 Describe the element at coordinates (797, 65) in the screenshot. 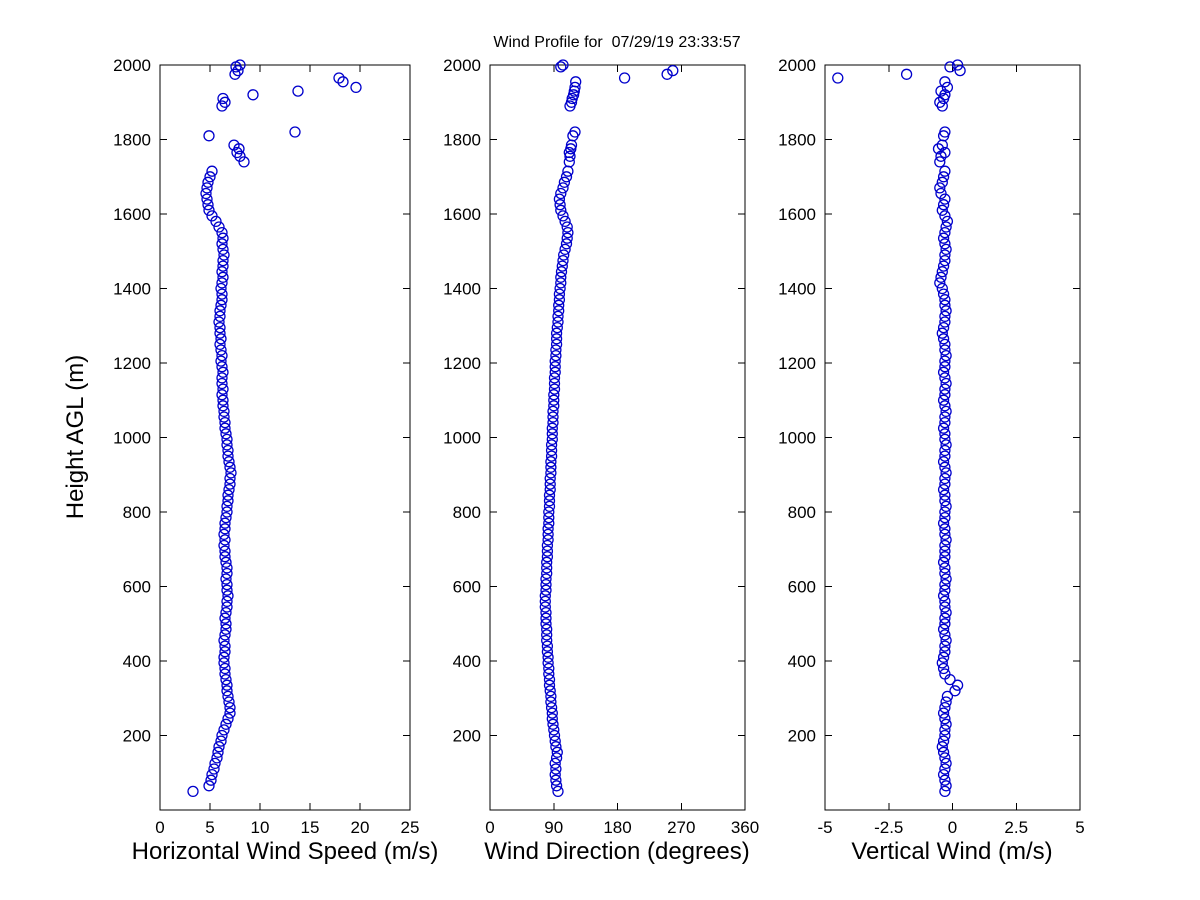

I see `y-tick-label: 2000` at that location.